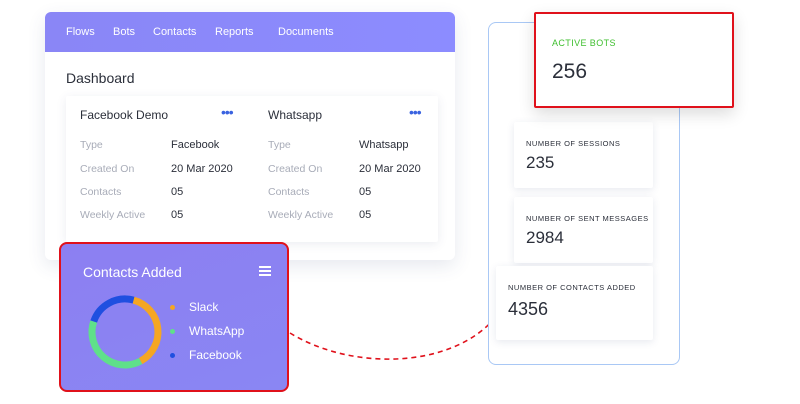 This screenshot has width=800, height=404. Describe the element at coordinates (124, 115) in the screenshot. I see `bot-card-title: Facebook Demo` at that location.